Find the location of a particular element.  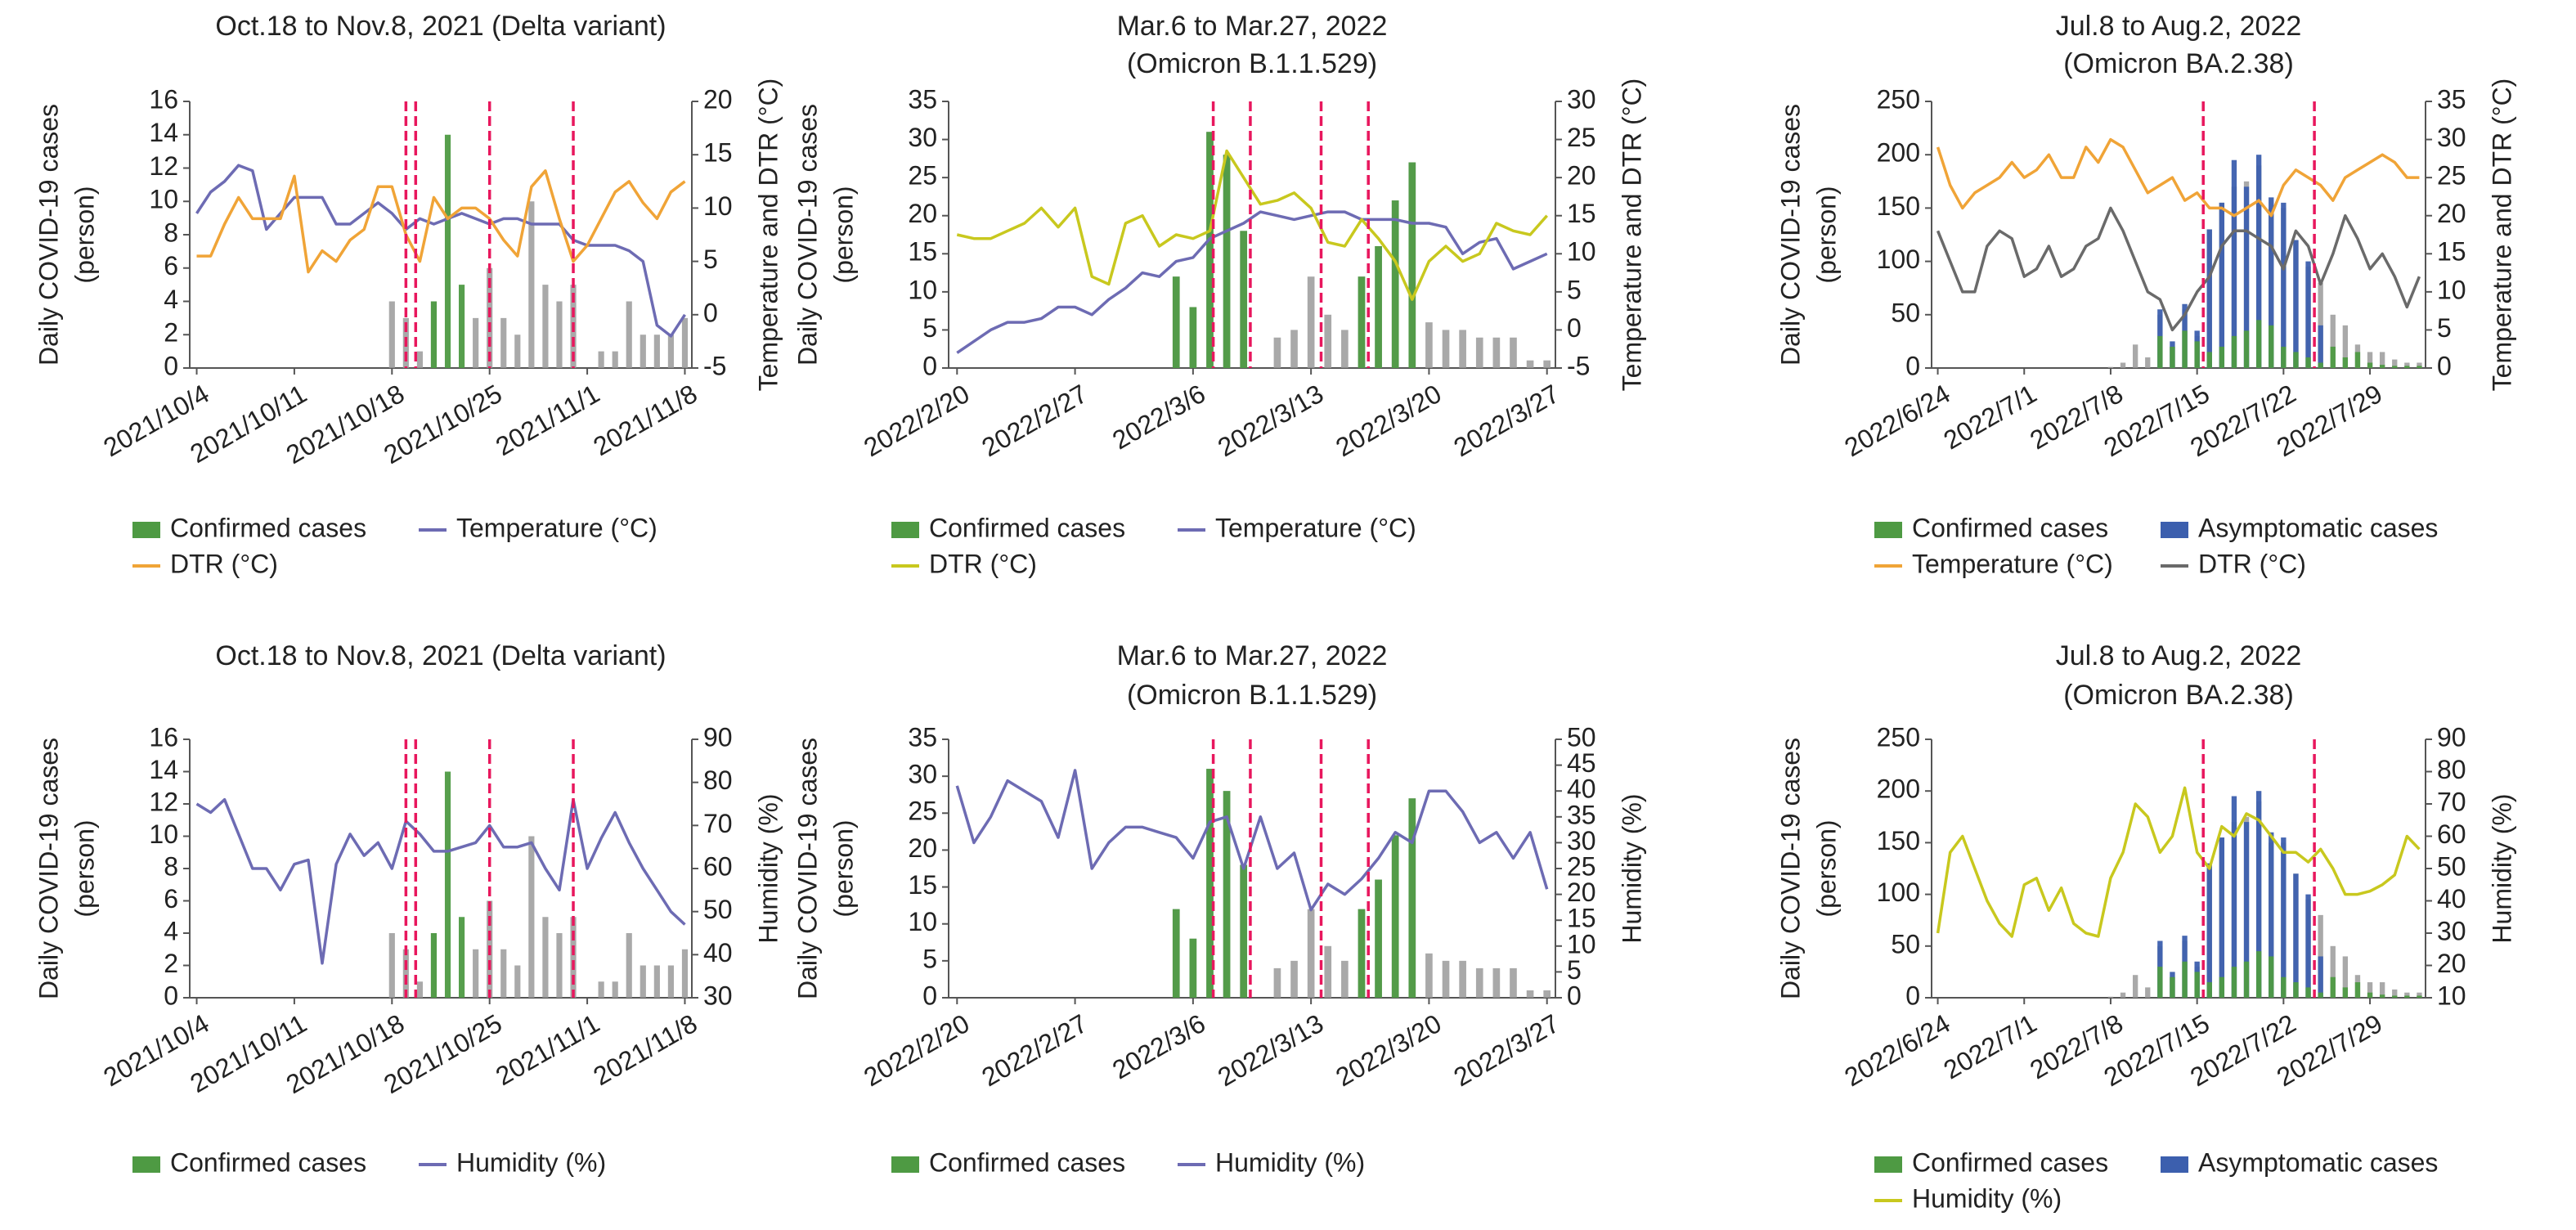

legend-label: Confirmed cases is located at coordinates (268, 1162).